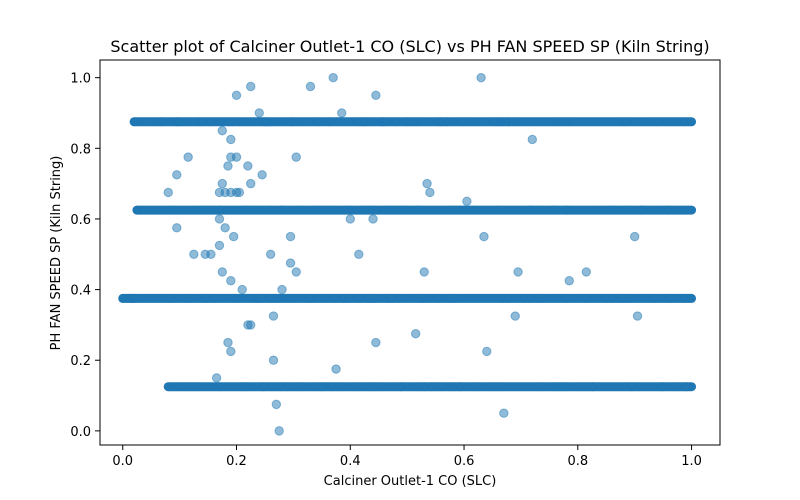  What do you see at coordinates (80, 291) in the screenshot?
I see `y-tick-label: 0.4` at bounding box center [80, 291].